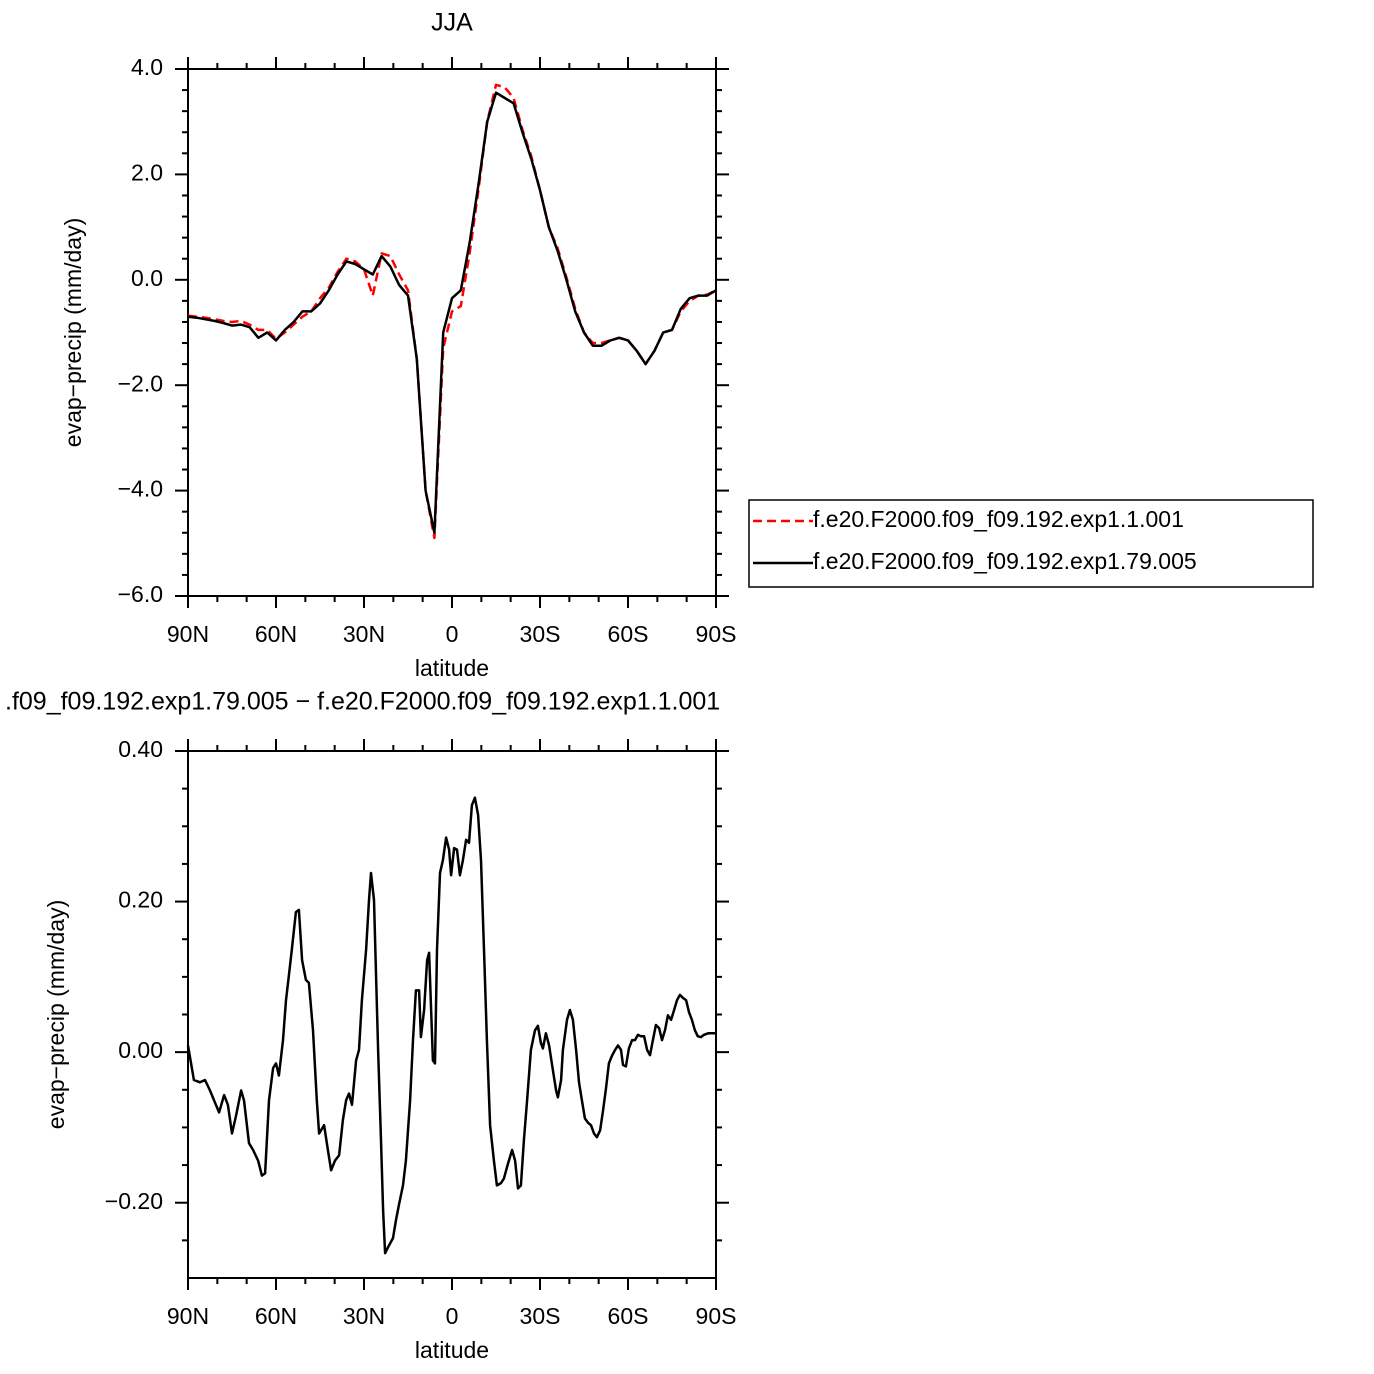 This screenshot has height=1374, width=1374. Describe the element at coordinates (147, 67) in the screenshot. I see `y-tick-label: 4.0` at that location.